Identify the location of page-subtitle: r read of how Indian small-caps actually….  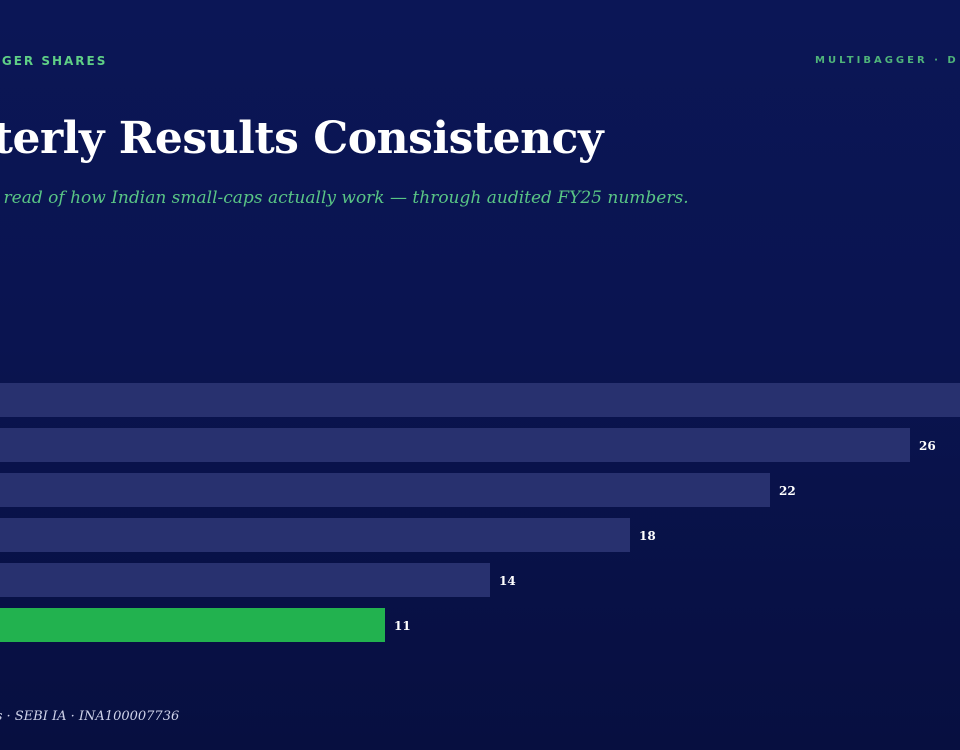
(344, 198).